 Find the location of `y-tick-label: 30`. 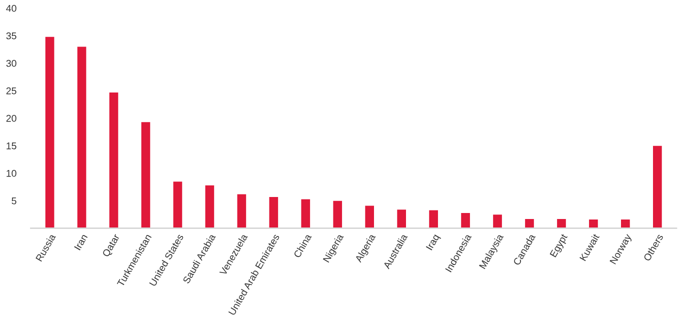

y-tick-label: 30 is located at coordinates (11, 63).